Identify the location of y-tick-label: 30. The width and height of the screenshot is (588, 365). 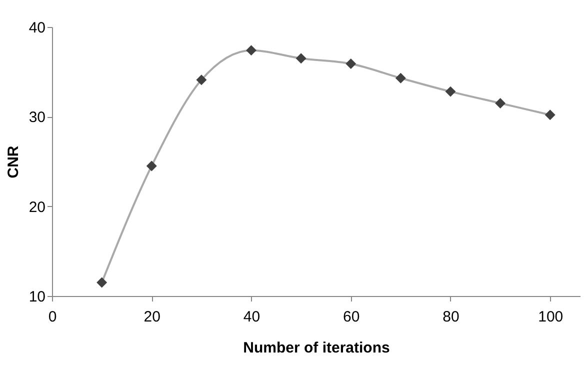
(37, 117).